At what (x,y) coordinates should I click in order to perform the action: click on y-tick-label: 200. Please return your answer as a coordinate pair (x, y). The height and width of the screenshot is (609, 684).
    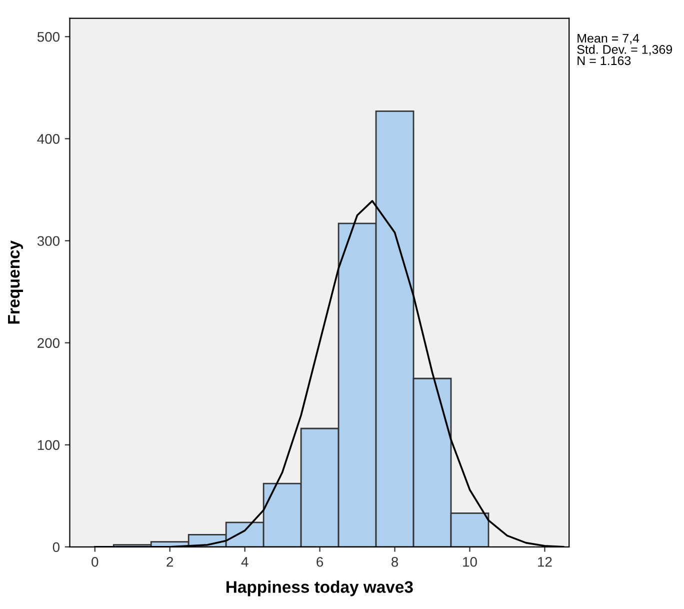
    Looking at the image, I should click on (49, 343).